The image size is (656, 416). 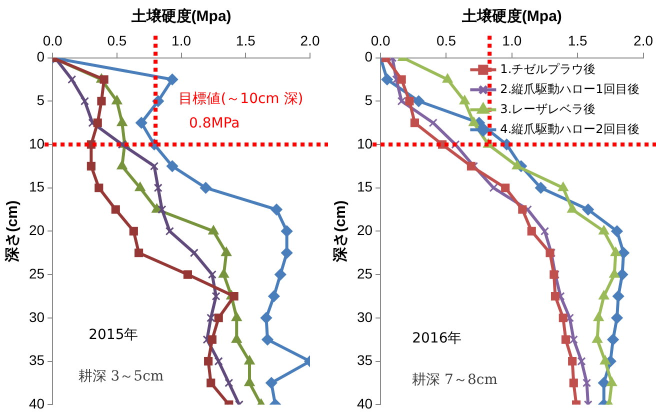 What do you see at coordinates (113, 334) in the screenshot?
I see `annotation: 2015年` at bounding box center [113, 334].